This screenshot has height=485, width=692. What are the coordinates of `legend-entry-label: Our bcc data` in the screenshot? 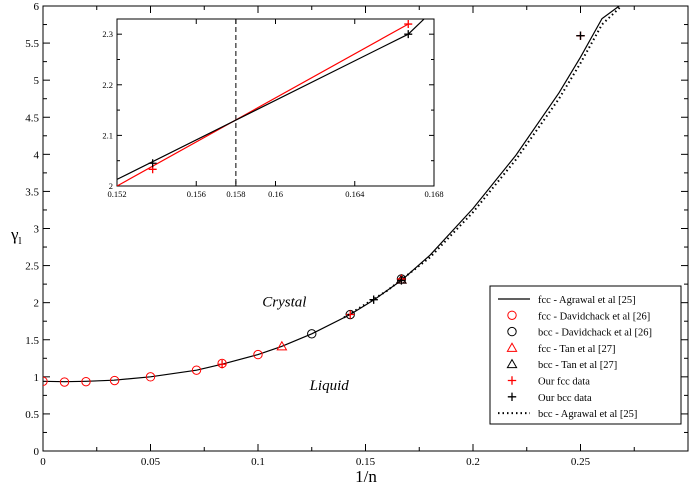 It's located at (565, 398).